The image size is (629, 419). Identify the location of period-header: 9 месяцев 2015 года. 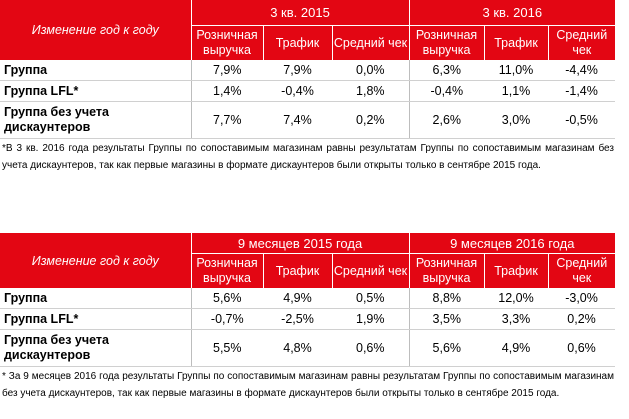
(300, 243).